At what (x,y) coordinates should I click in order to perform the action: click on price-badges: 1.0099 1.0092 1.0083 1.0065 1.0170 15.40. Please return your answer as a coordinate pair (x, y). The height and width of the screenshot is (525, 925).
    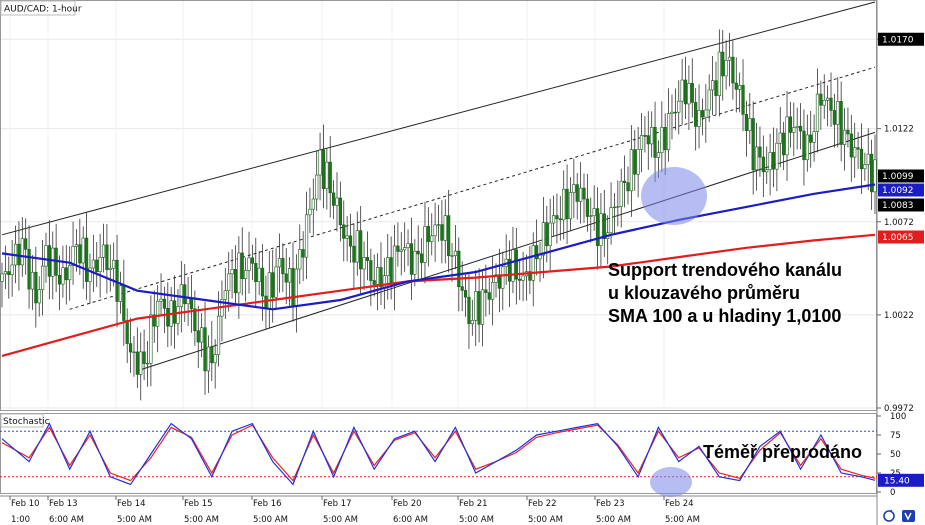
    Looking at the image, I should click on (901, 259).